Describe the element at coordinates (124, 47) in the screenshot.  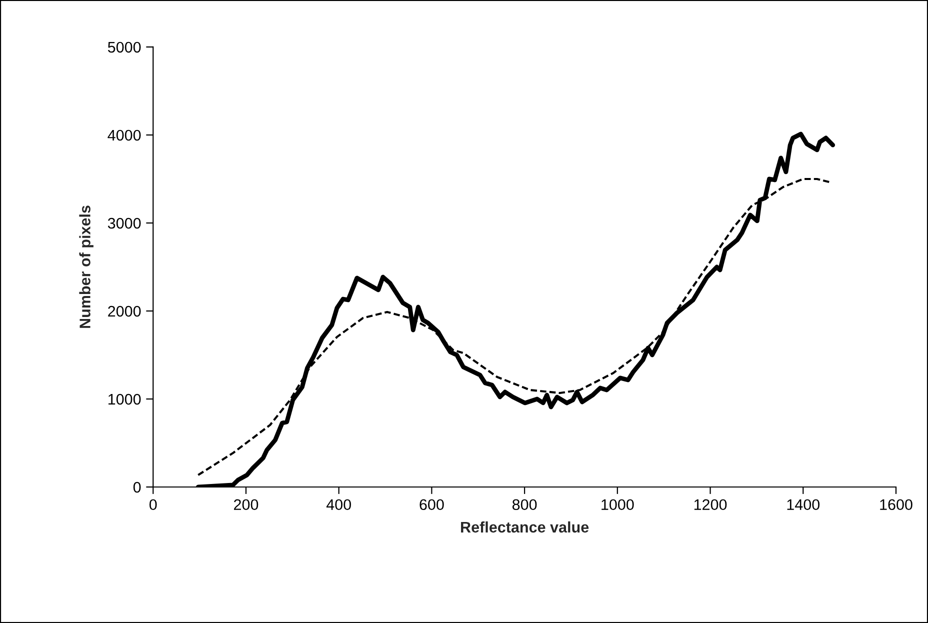
I see `y-tick-label: 5000` at that location.